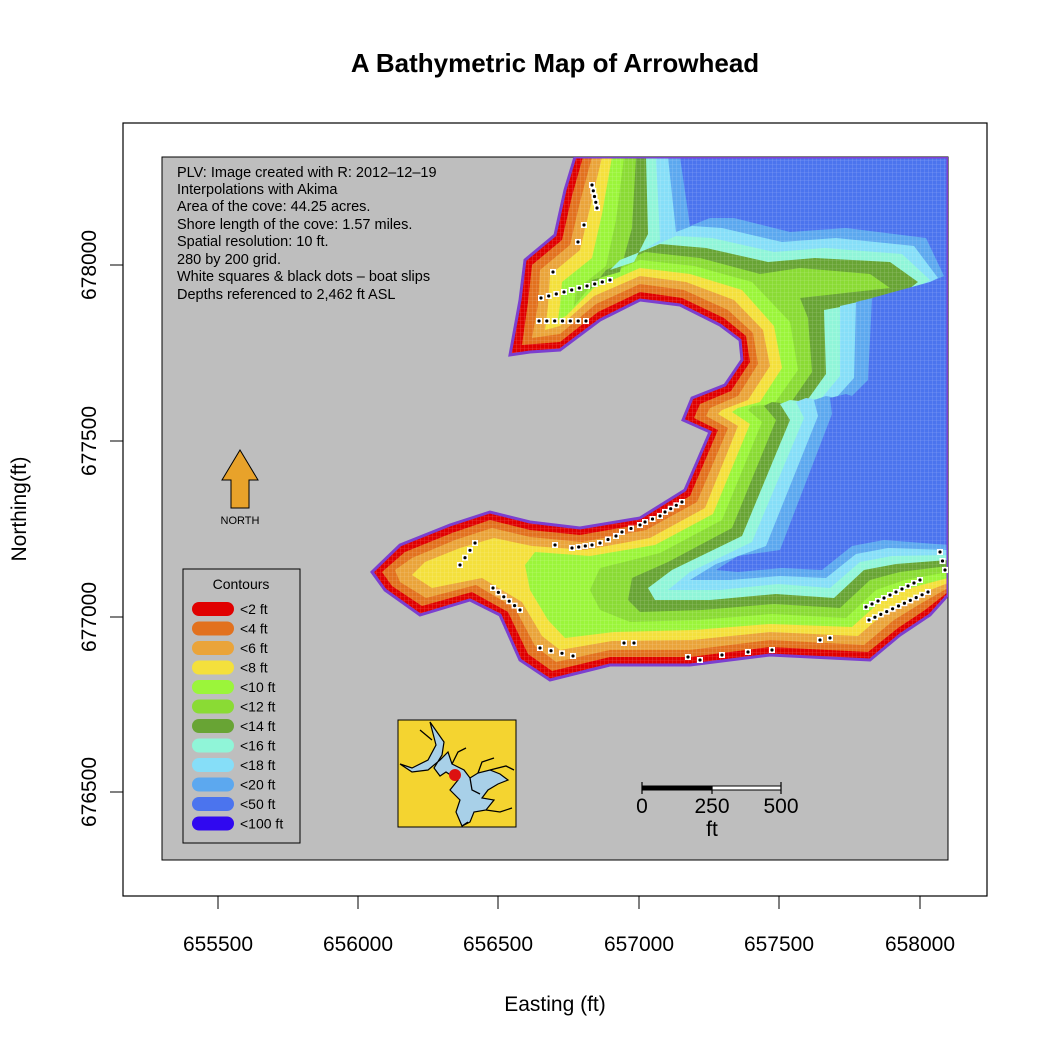 The height and width of the screenshot is (1050, 1050). What do you see at coordinates (258, 804) in the screenshot?
I see `legend-label: <50 ft` at bounding box center [258, 804].